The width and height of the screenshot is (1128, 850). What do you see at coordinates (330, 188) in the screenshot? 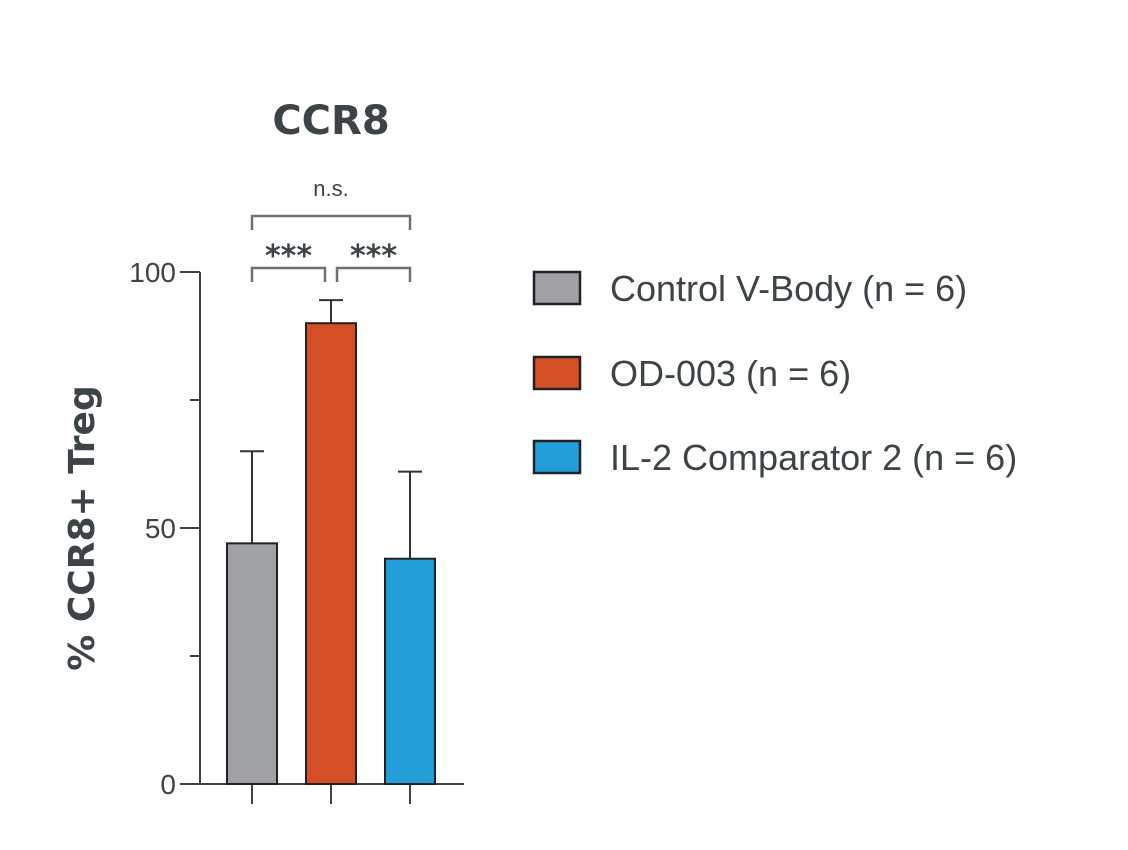
I see `significance-label: n.s.` at bounding box center [330, 188].